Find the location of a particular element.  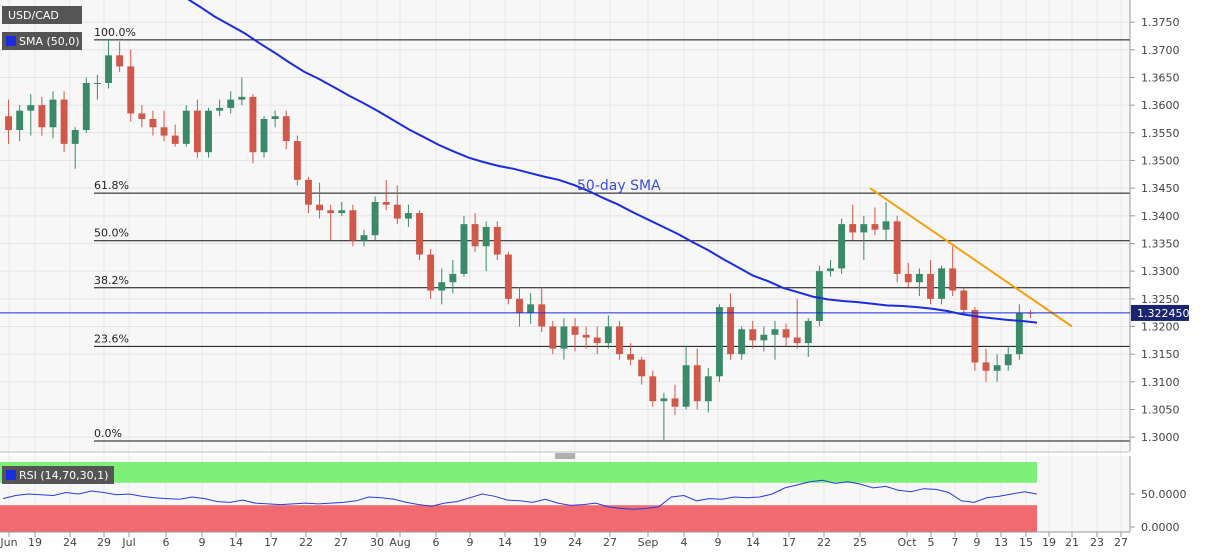

rsi-badge is located at coordinates (58, 475).